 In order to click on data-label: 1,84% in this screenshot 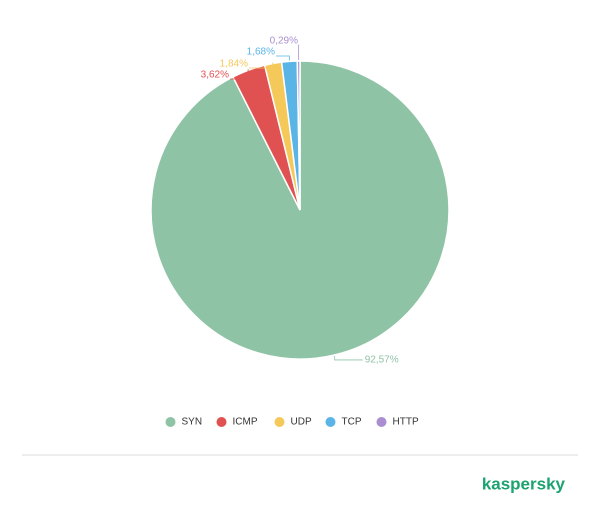, I will do `click(234, 64)`.